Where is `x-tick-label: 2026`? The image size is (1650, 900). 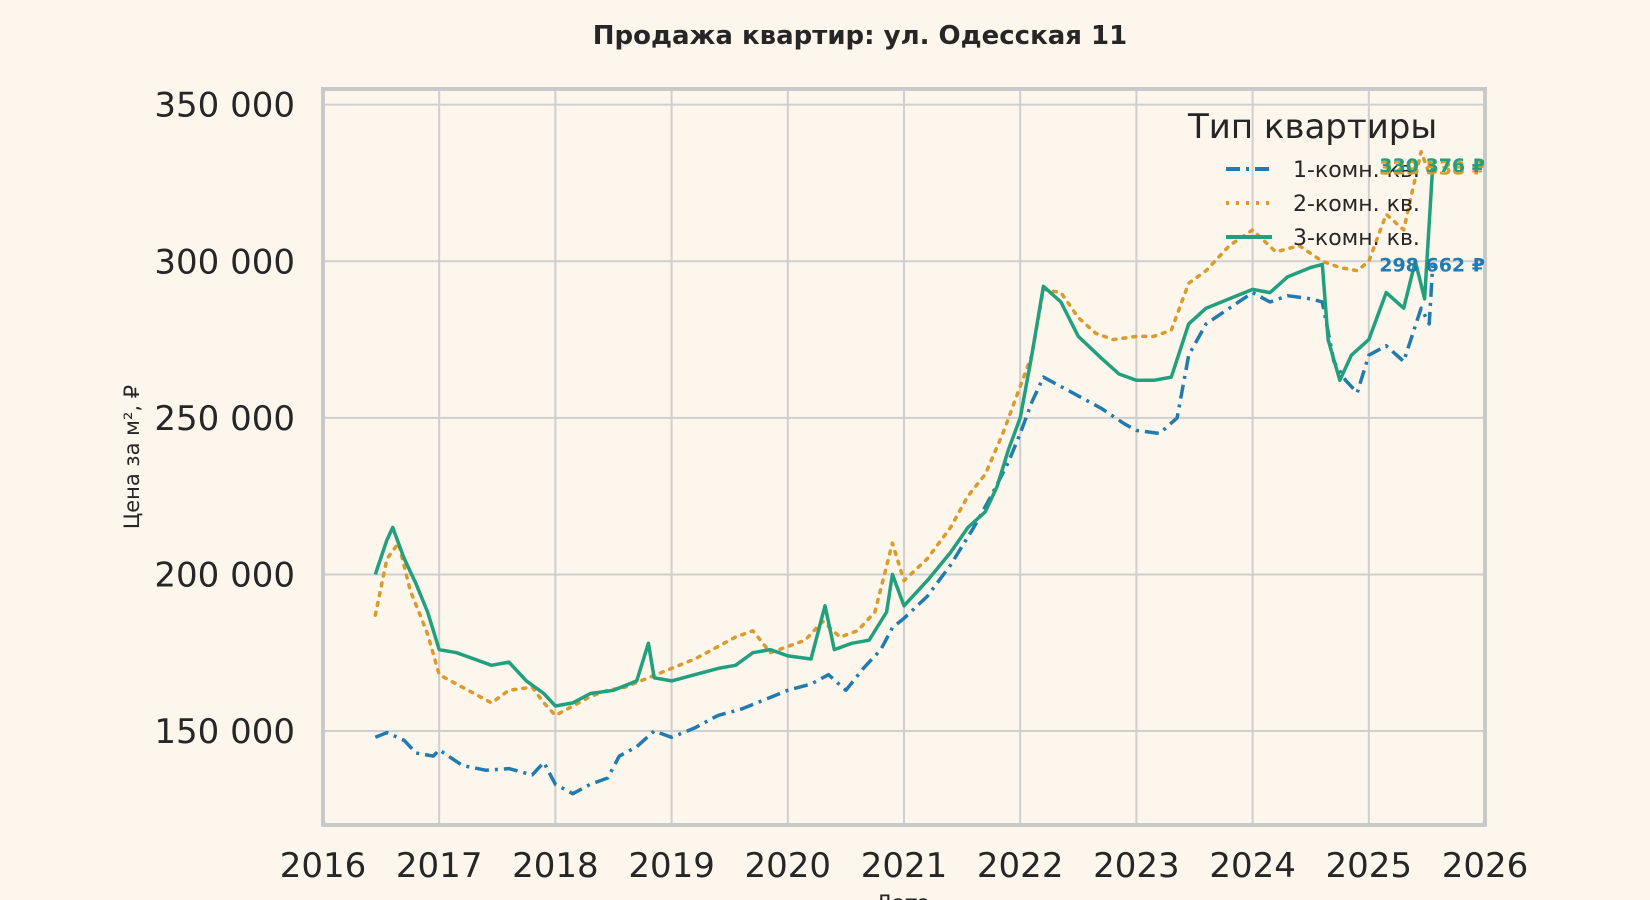
x-tick-label: 2026 is located at coordinates (1485, 866).